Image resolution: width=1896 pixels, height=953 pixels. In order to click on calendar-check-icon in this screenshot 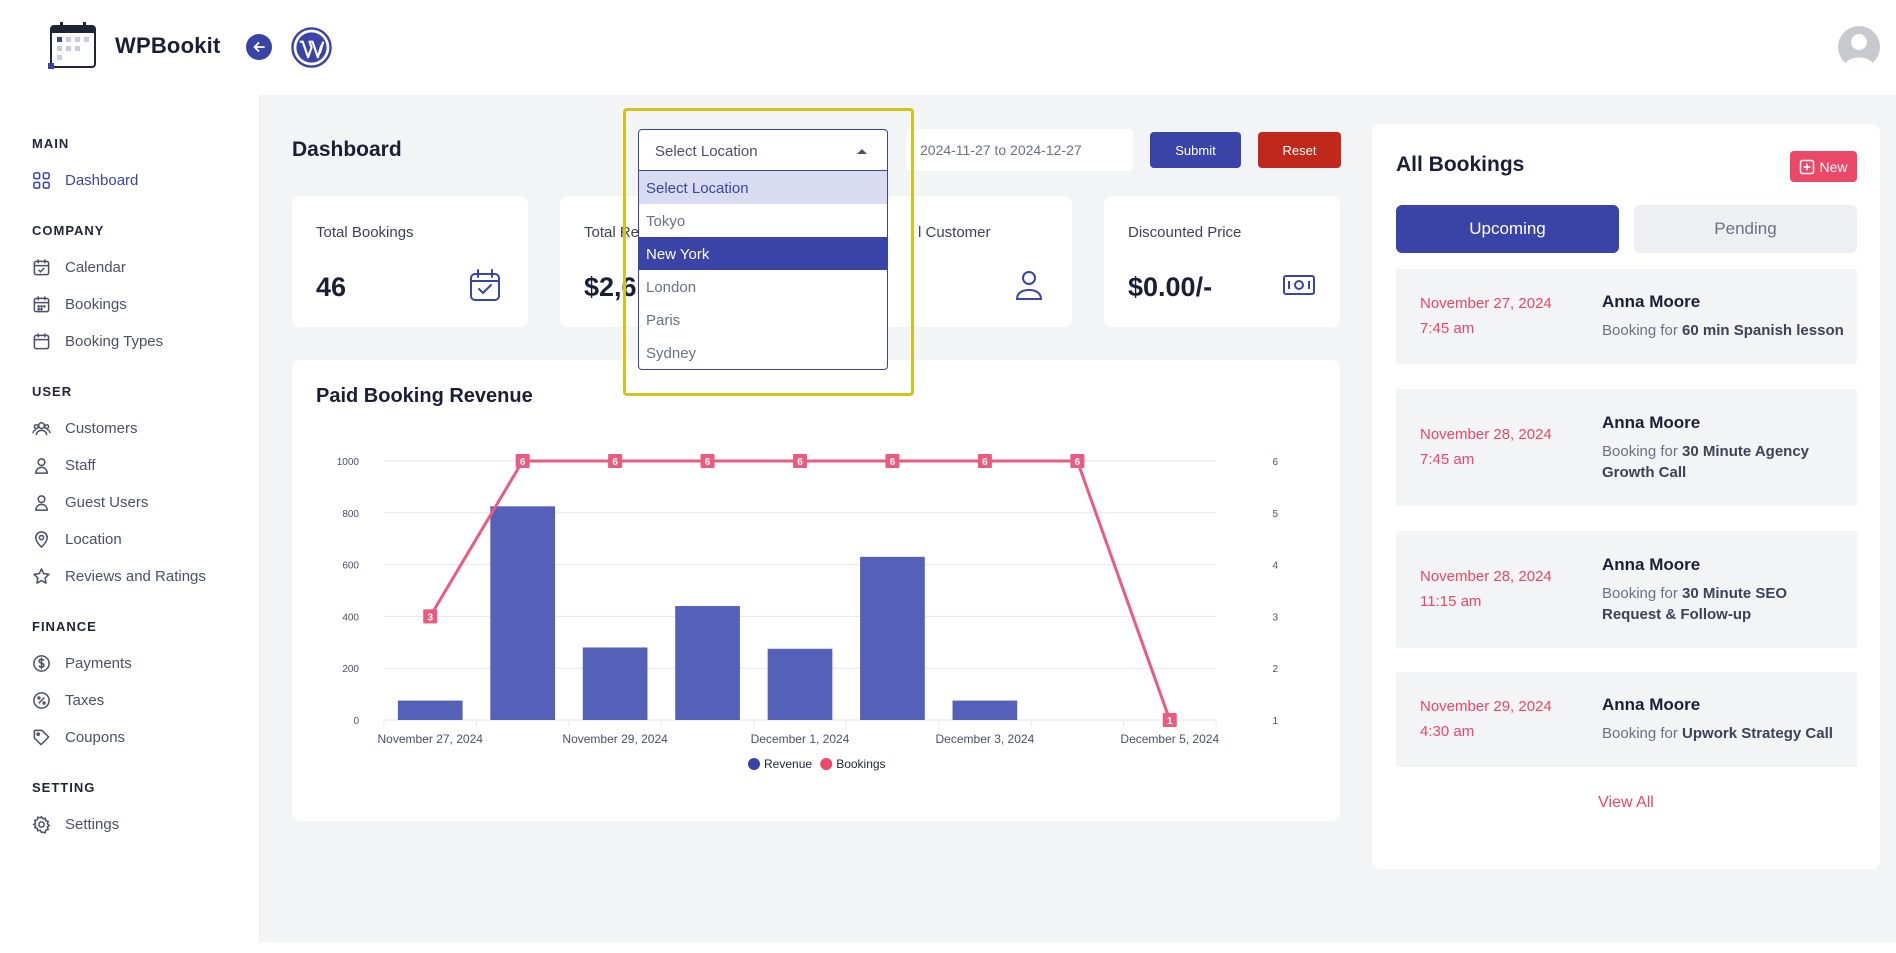, I will do `click(41, 266)`.